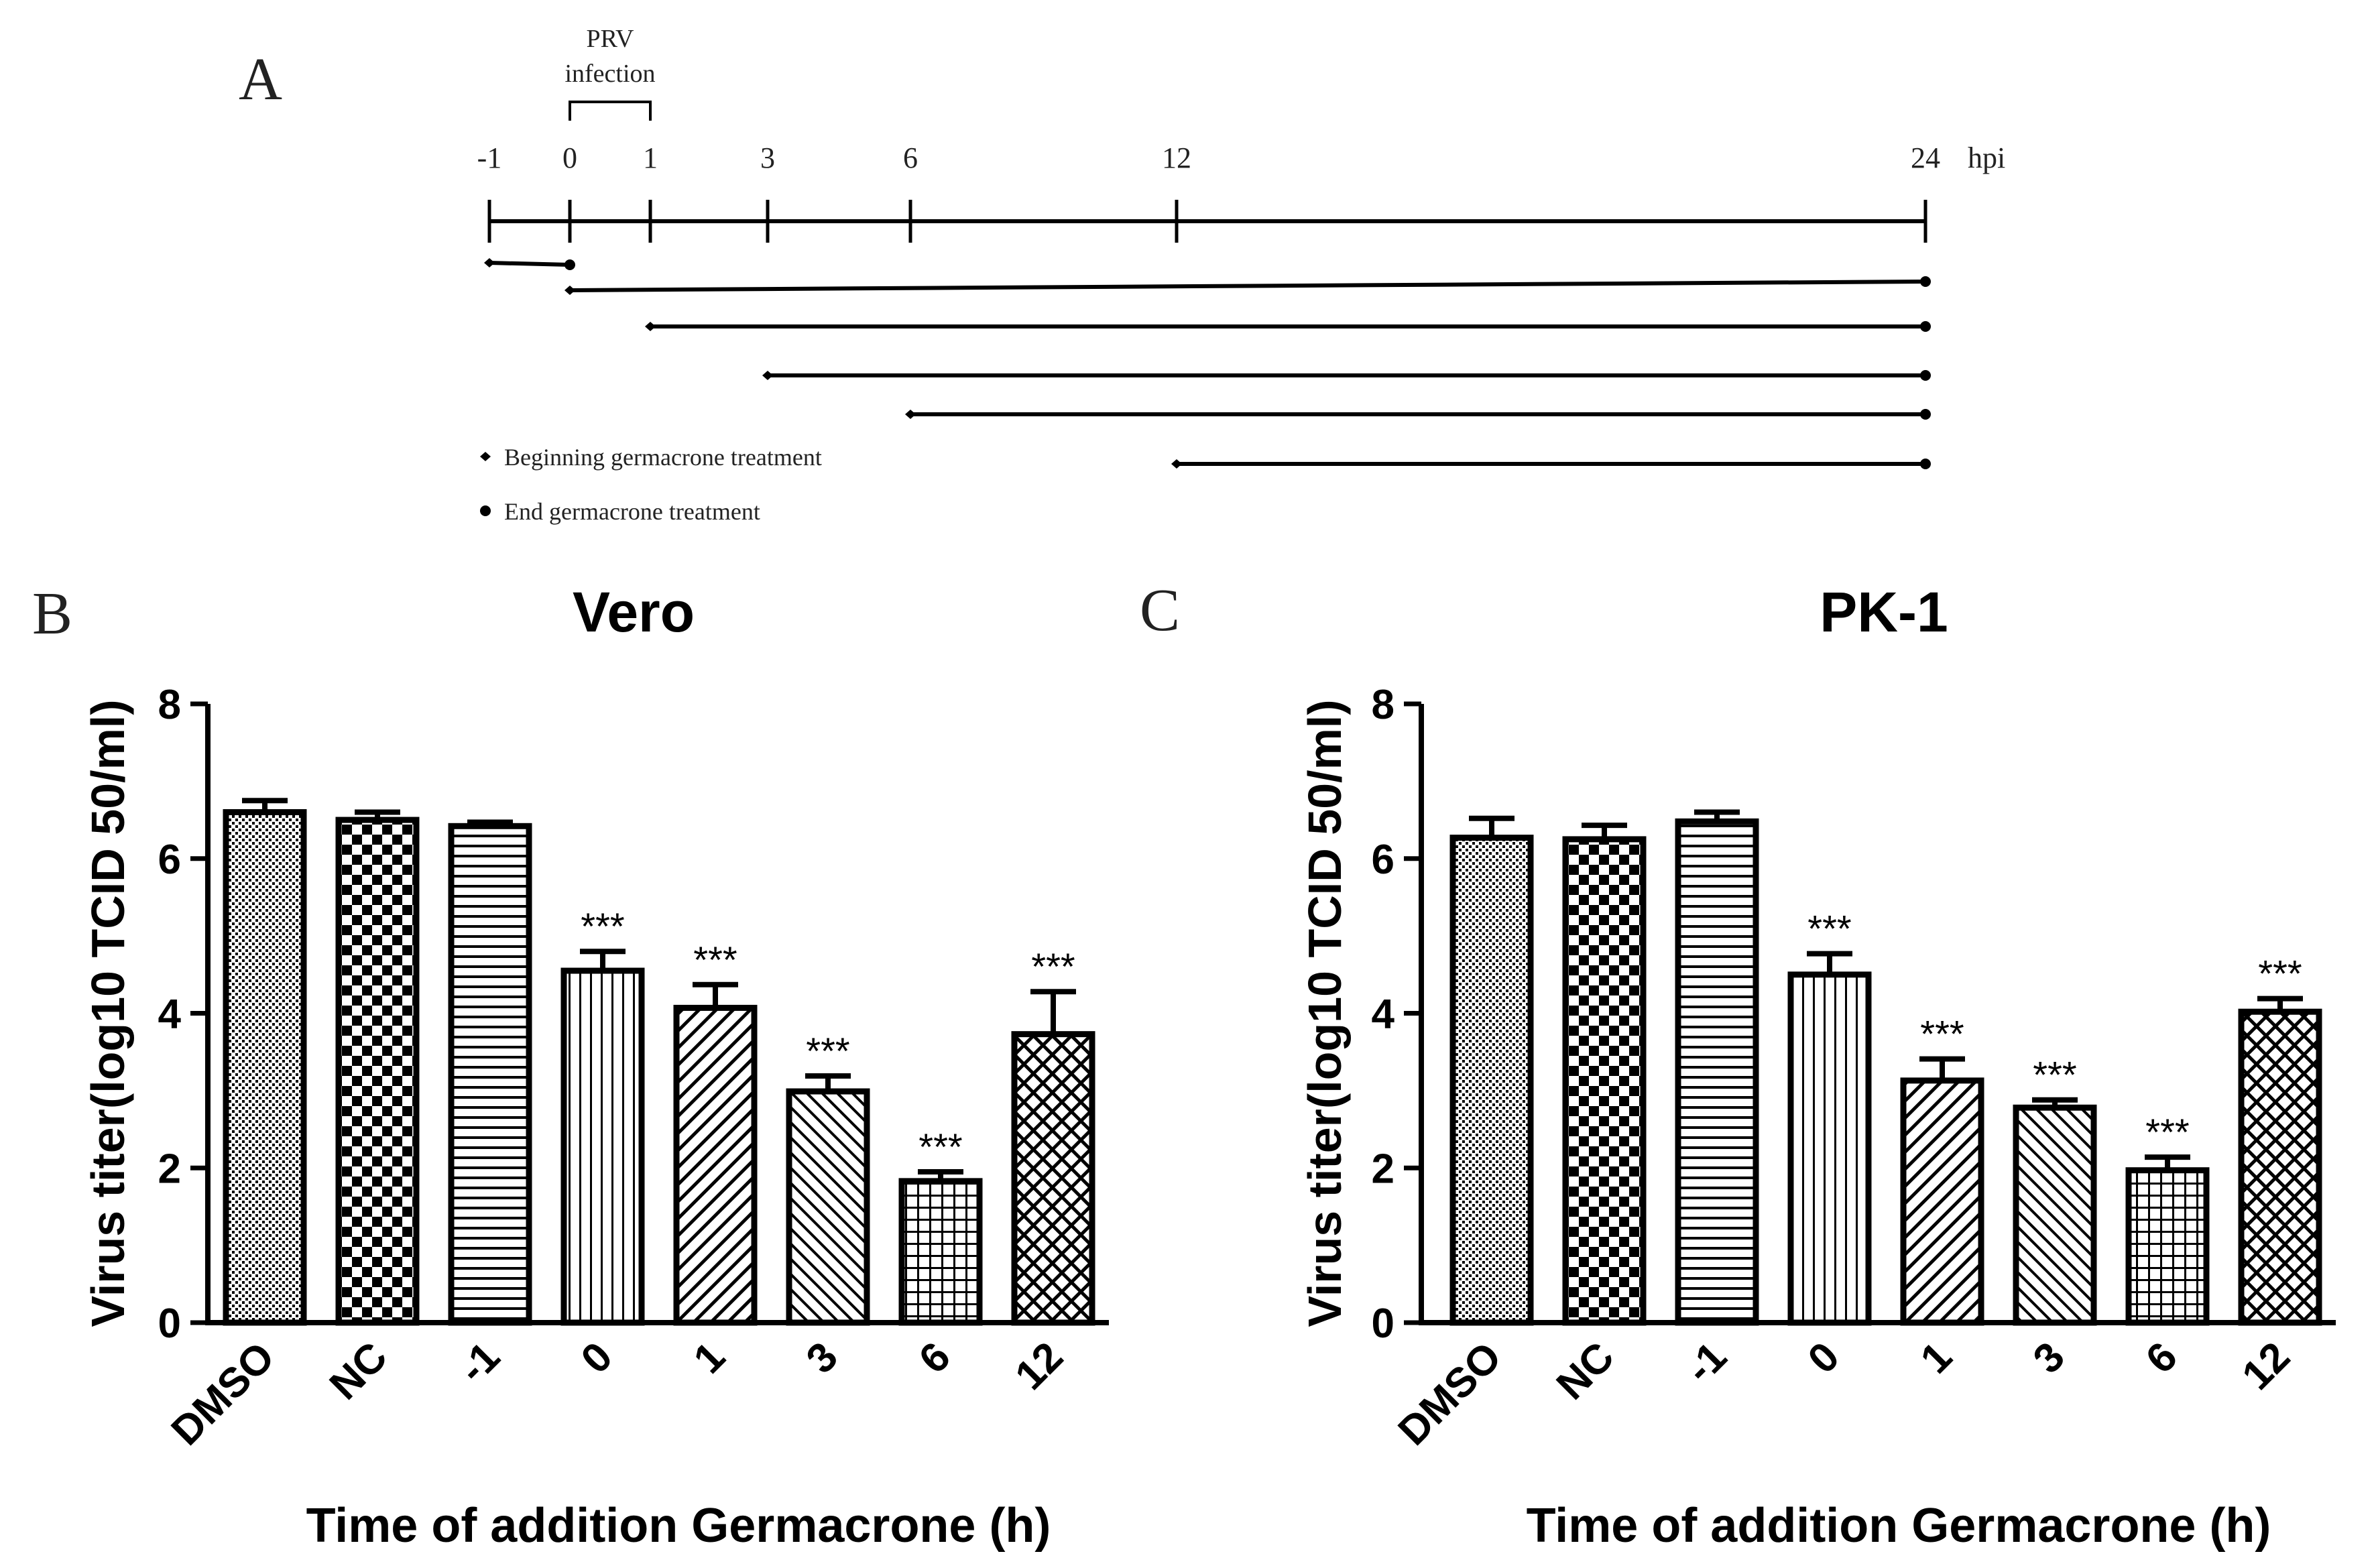 Image resolution: width=2376 pixels, height=1568 pixels. Describe the element at coordinates (358, 1370) in the screenshot. I see `x-tick-label: NC` at that location.